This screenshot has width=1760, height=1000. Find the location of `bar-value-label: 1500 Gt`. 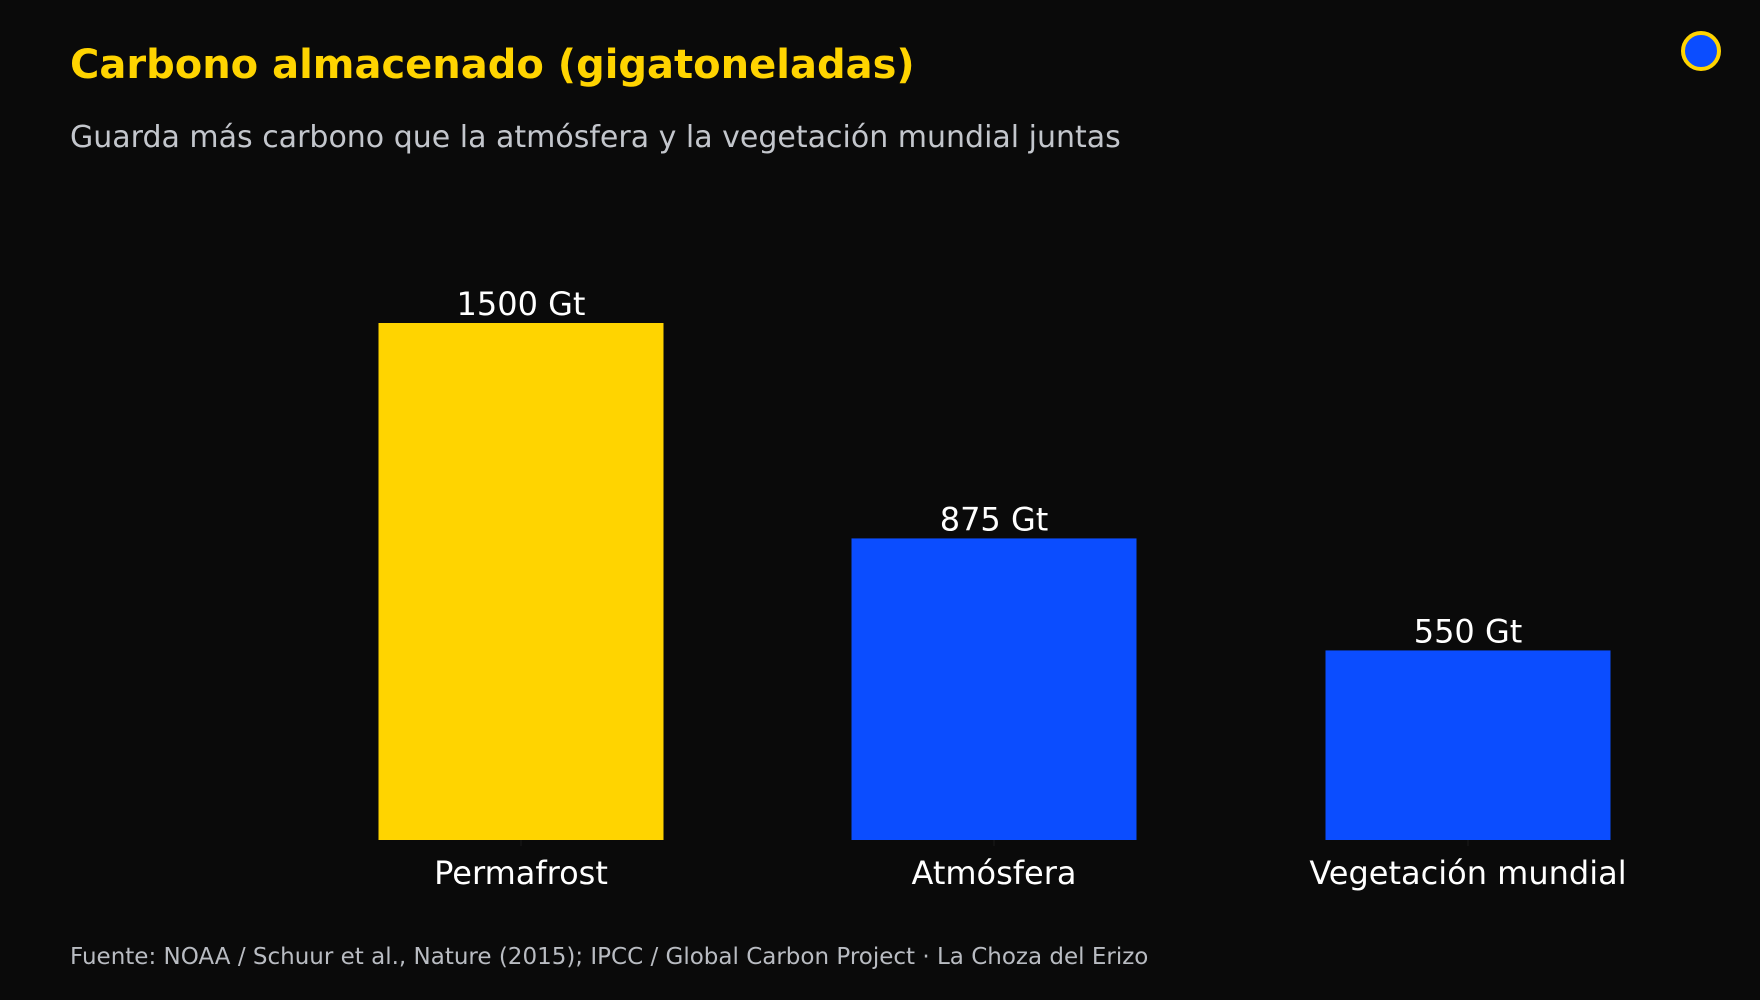

bar-value-label: 1500 Gt is located at coordinates (521, 304).